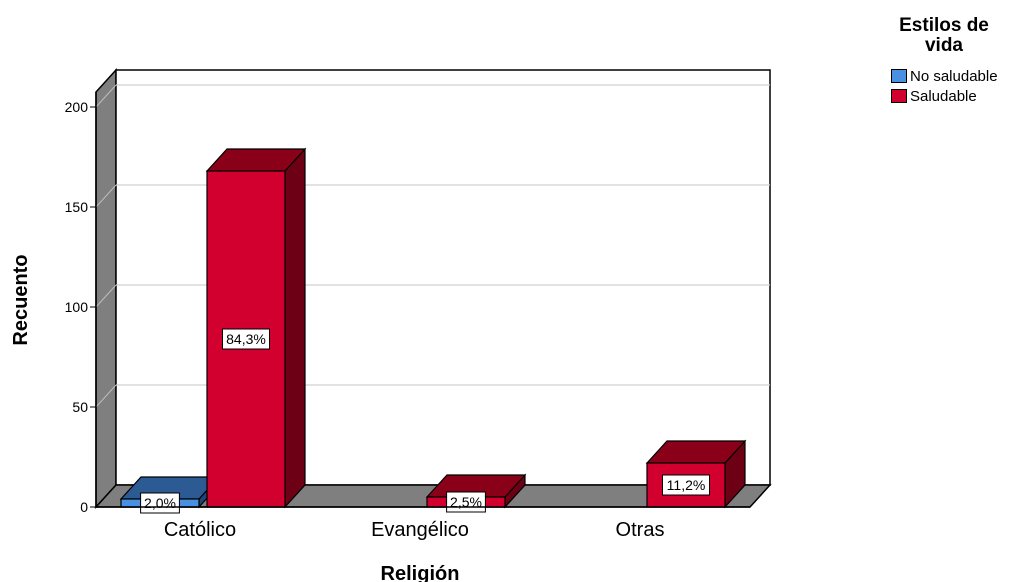  I want to click on y-tick-label: 200, so click(77, 107).